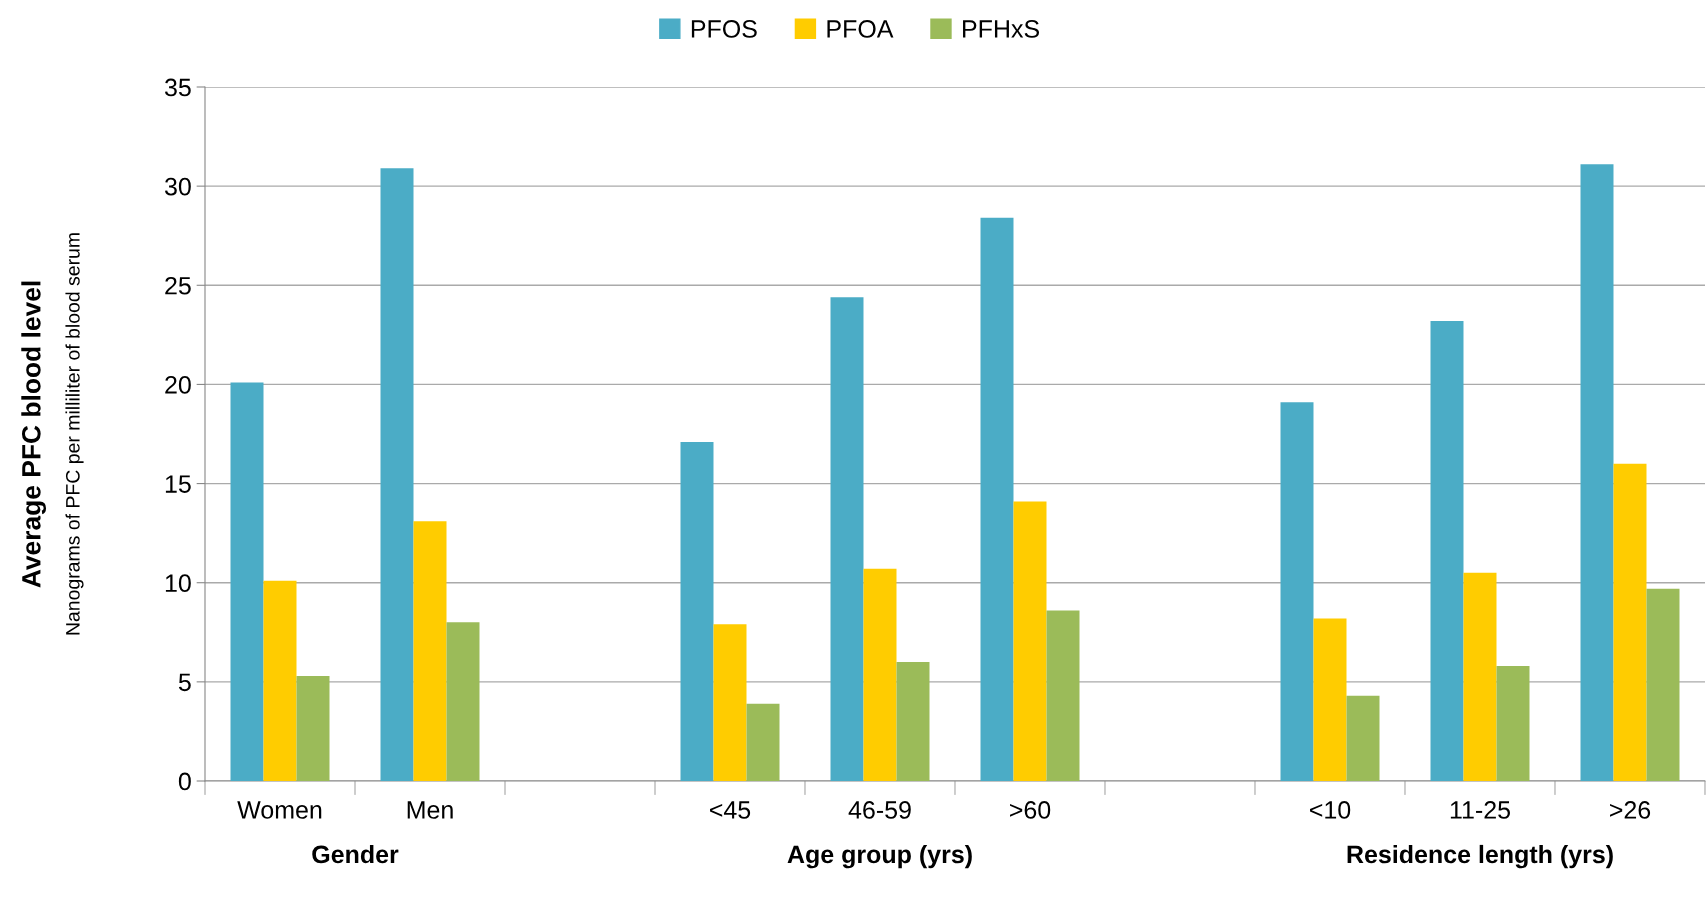 The image size is (1707, 899). Describe the element at coordinates (355, 854) in the screenshot. I see `text: Gender` at that location.